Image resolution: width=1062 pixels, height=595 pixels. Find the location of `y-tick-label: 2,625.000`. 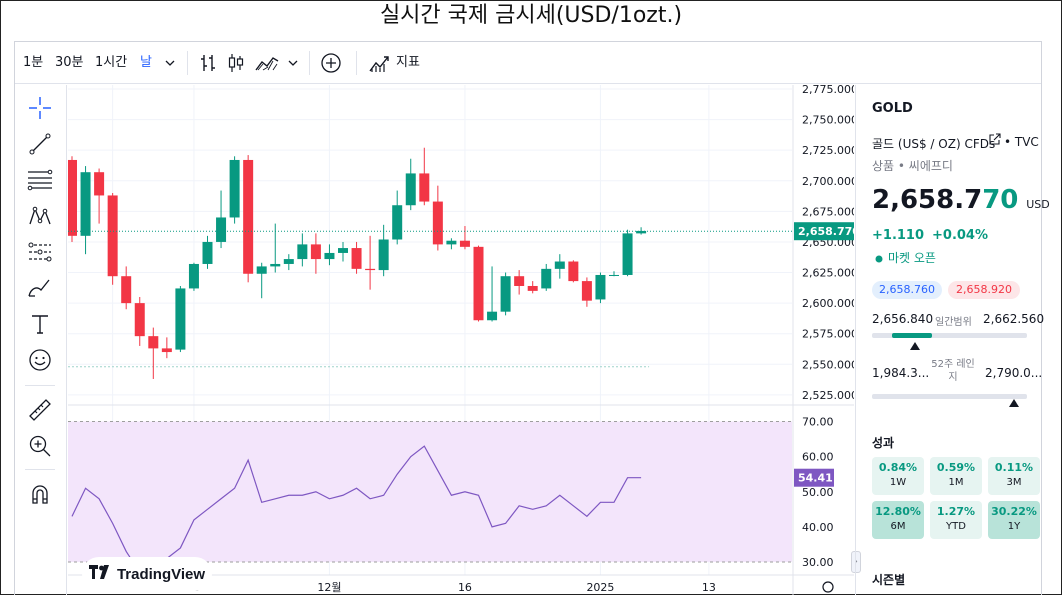

y-tick-label: 2,625.000 is located at coordinates (828, 273).